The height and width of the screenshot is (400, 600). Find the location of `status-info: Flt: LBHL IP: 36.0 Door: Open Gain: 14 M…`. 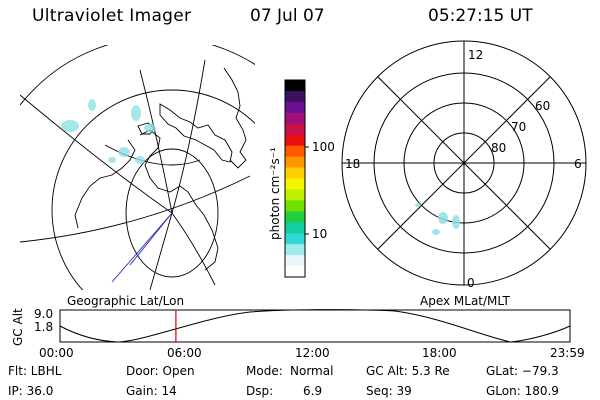

status-info: Flt: LBHL IP: 36.0 Door: Open Gain: 14 M… is located at coordinates (283, 381).